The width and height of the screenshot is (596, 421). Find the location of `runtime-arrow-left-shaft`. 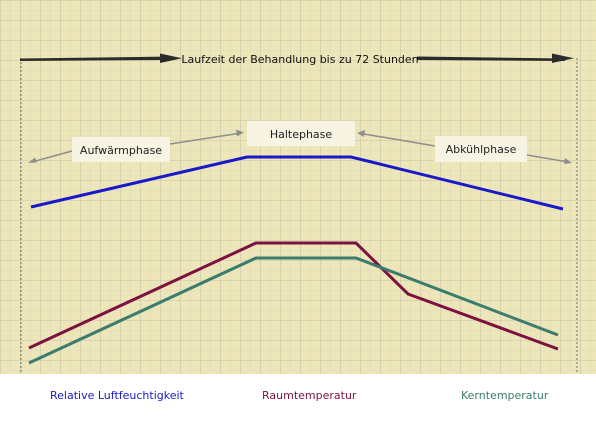

runtime-arrow-left-shaft is located at coordinates (96, 58).